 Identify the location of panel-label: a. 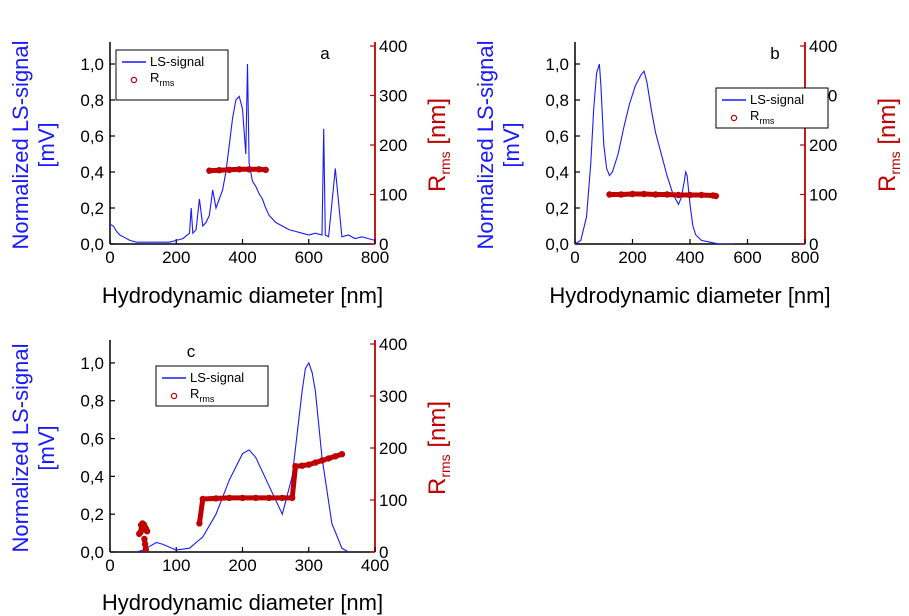
(325, 53).